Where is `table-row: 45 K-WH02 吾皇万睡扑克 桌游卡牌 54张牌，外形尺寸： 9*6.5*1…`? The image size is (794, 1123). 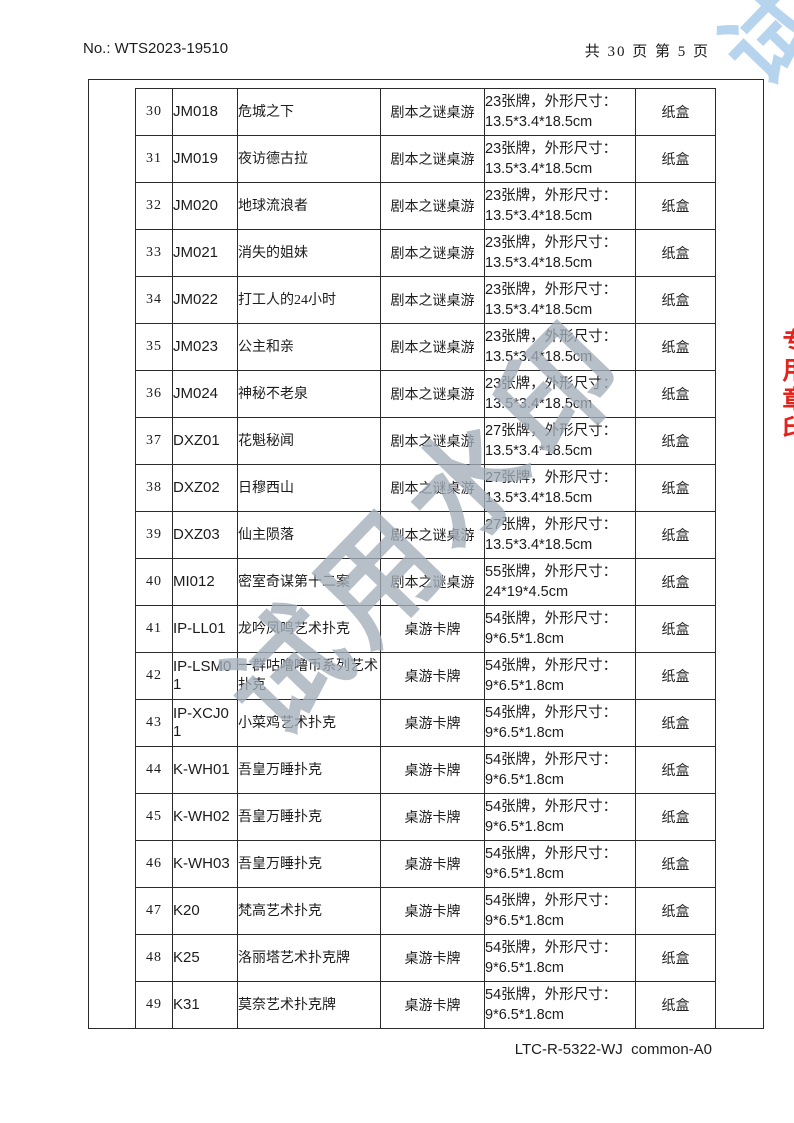
table-row: 45 K-WH02 吾皇万睡扑克 桌游卡牌 54张牌，外形尺寸： 9*6.5*1… is located at coordinates (425, 817).